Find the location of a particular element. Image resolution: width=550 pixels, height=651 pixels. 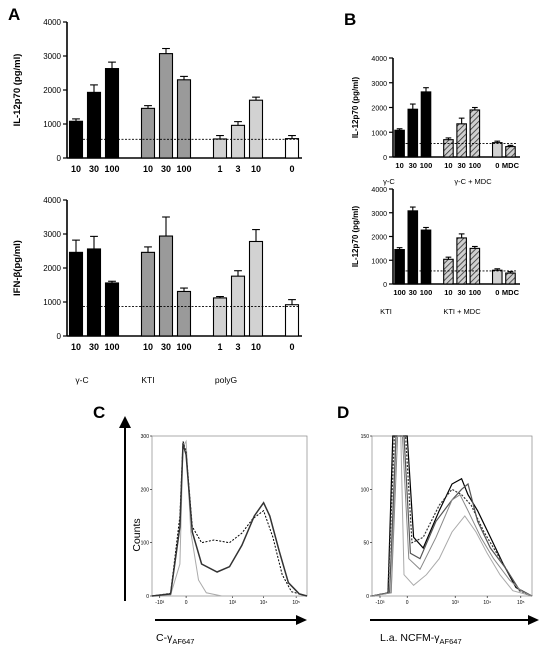

category-label: 1 is located at coordinates (219, 169).